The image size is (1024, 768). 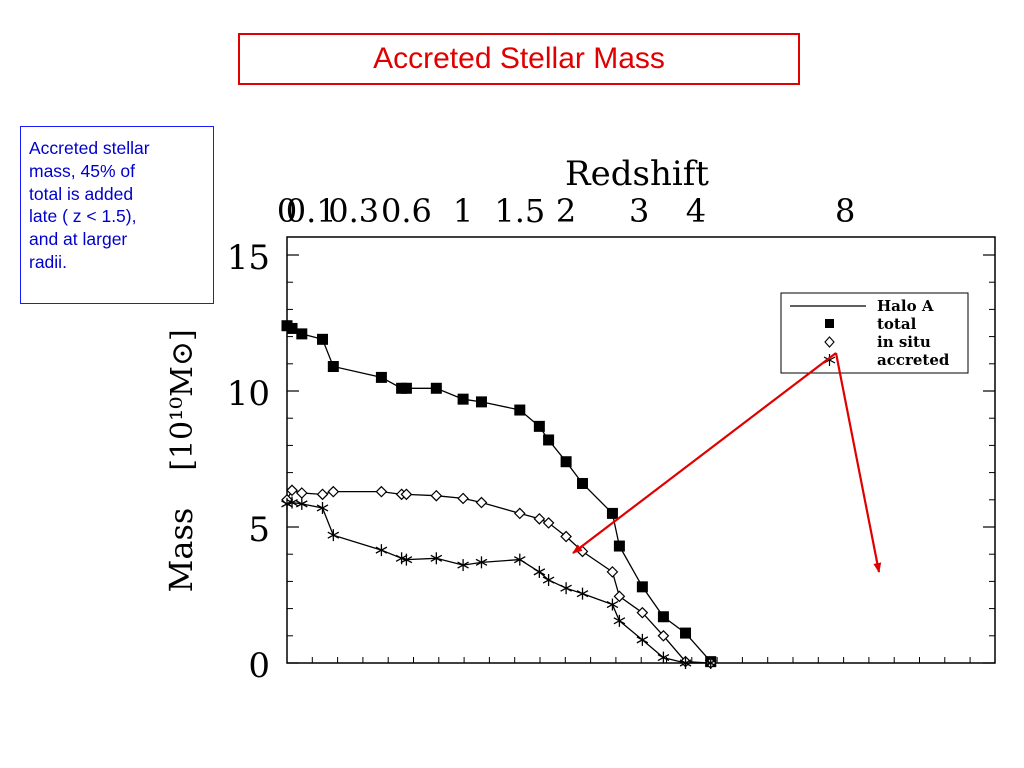 What do you see at coordinates (181, 550) in the screenshot?
I see `y-axis-label: Mass` at bounding box center [181, 550].